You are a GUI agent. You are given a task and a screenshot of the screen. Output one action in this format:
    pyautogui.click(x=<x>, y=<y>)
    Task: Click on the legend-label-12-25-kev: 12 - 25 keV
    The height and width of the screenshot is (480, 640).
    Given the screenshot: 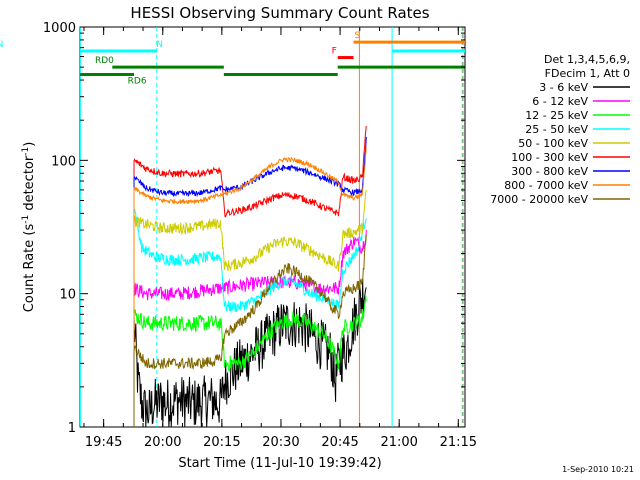 What is the action you would take?
    pyautogui.click(x=556, y=115)
    